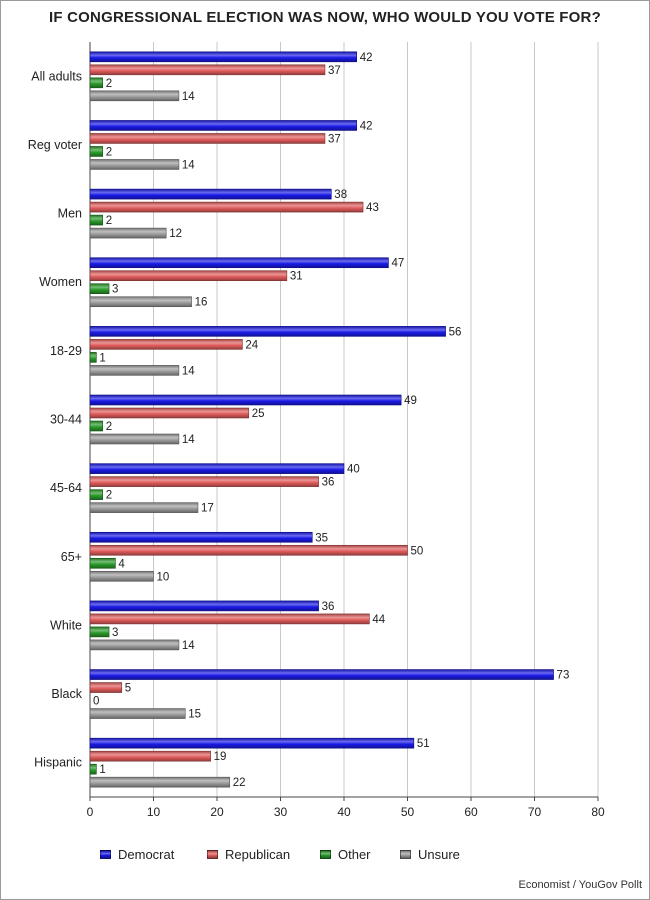 This screenshot has height=900, width=650. I want to click on data-label: 49, so click(410, 401).